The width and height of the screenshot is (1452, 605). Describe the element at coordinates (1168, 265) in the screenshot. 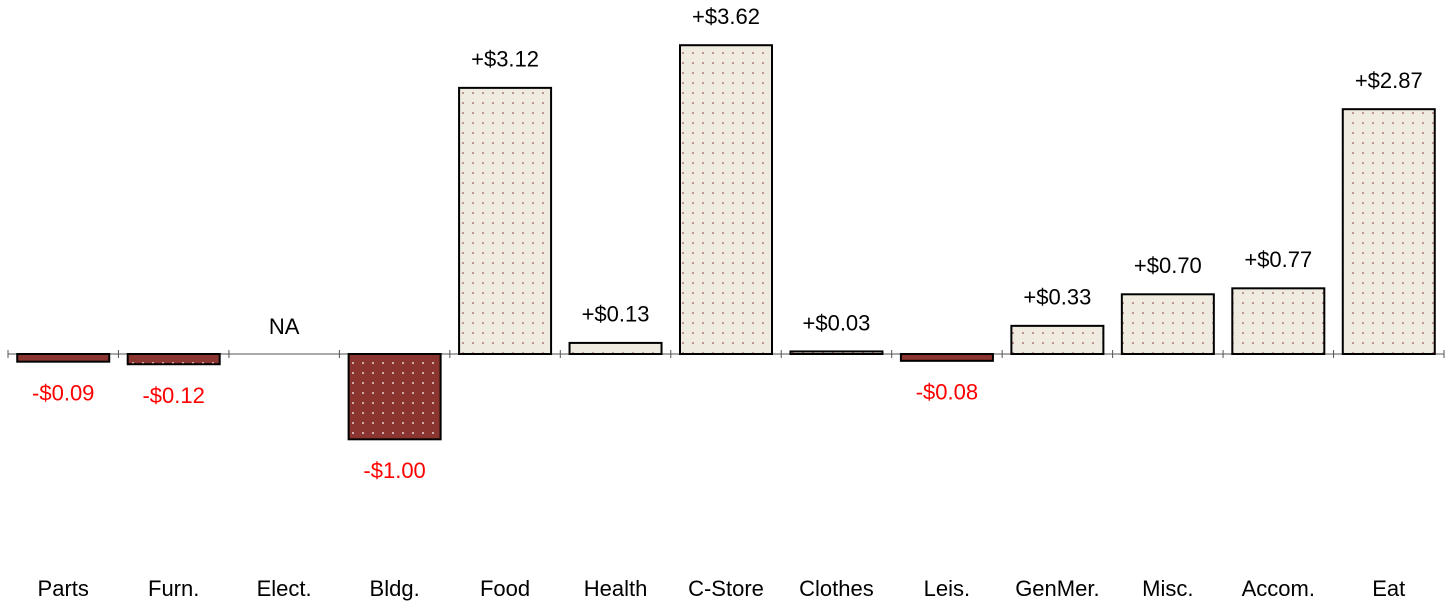

I see `value-label: +$0.70` at that location.